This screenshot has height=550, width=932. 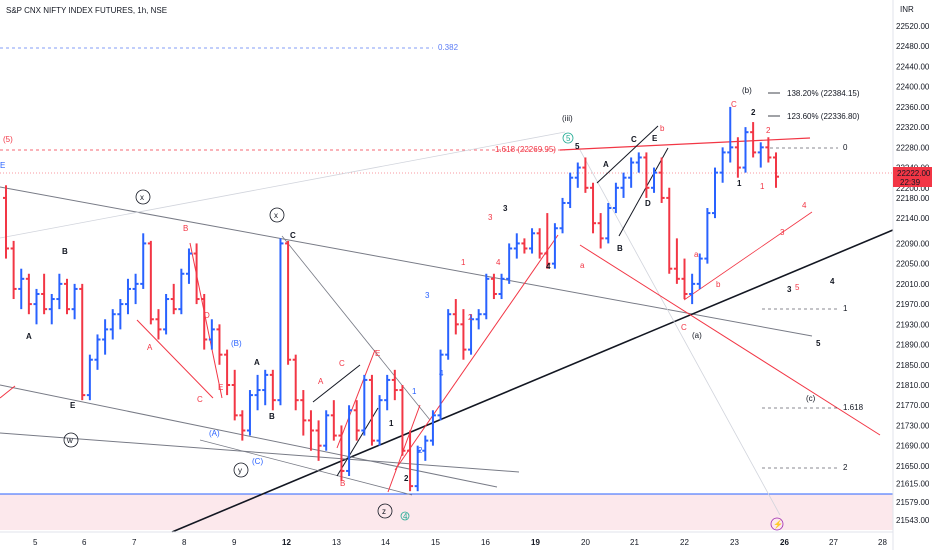 What do you see at coordinates (35, 542) in the screenshot?
I see `time-tick: 5` at bounding box center [35, 542].